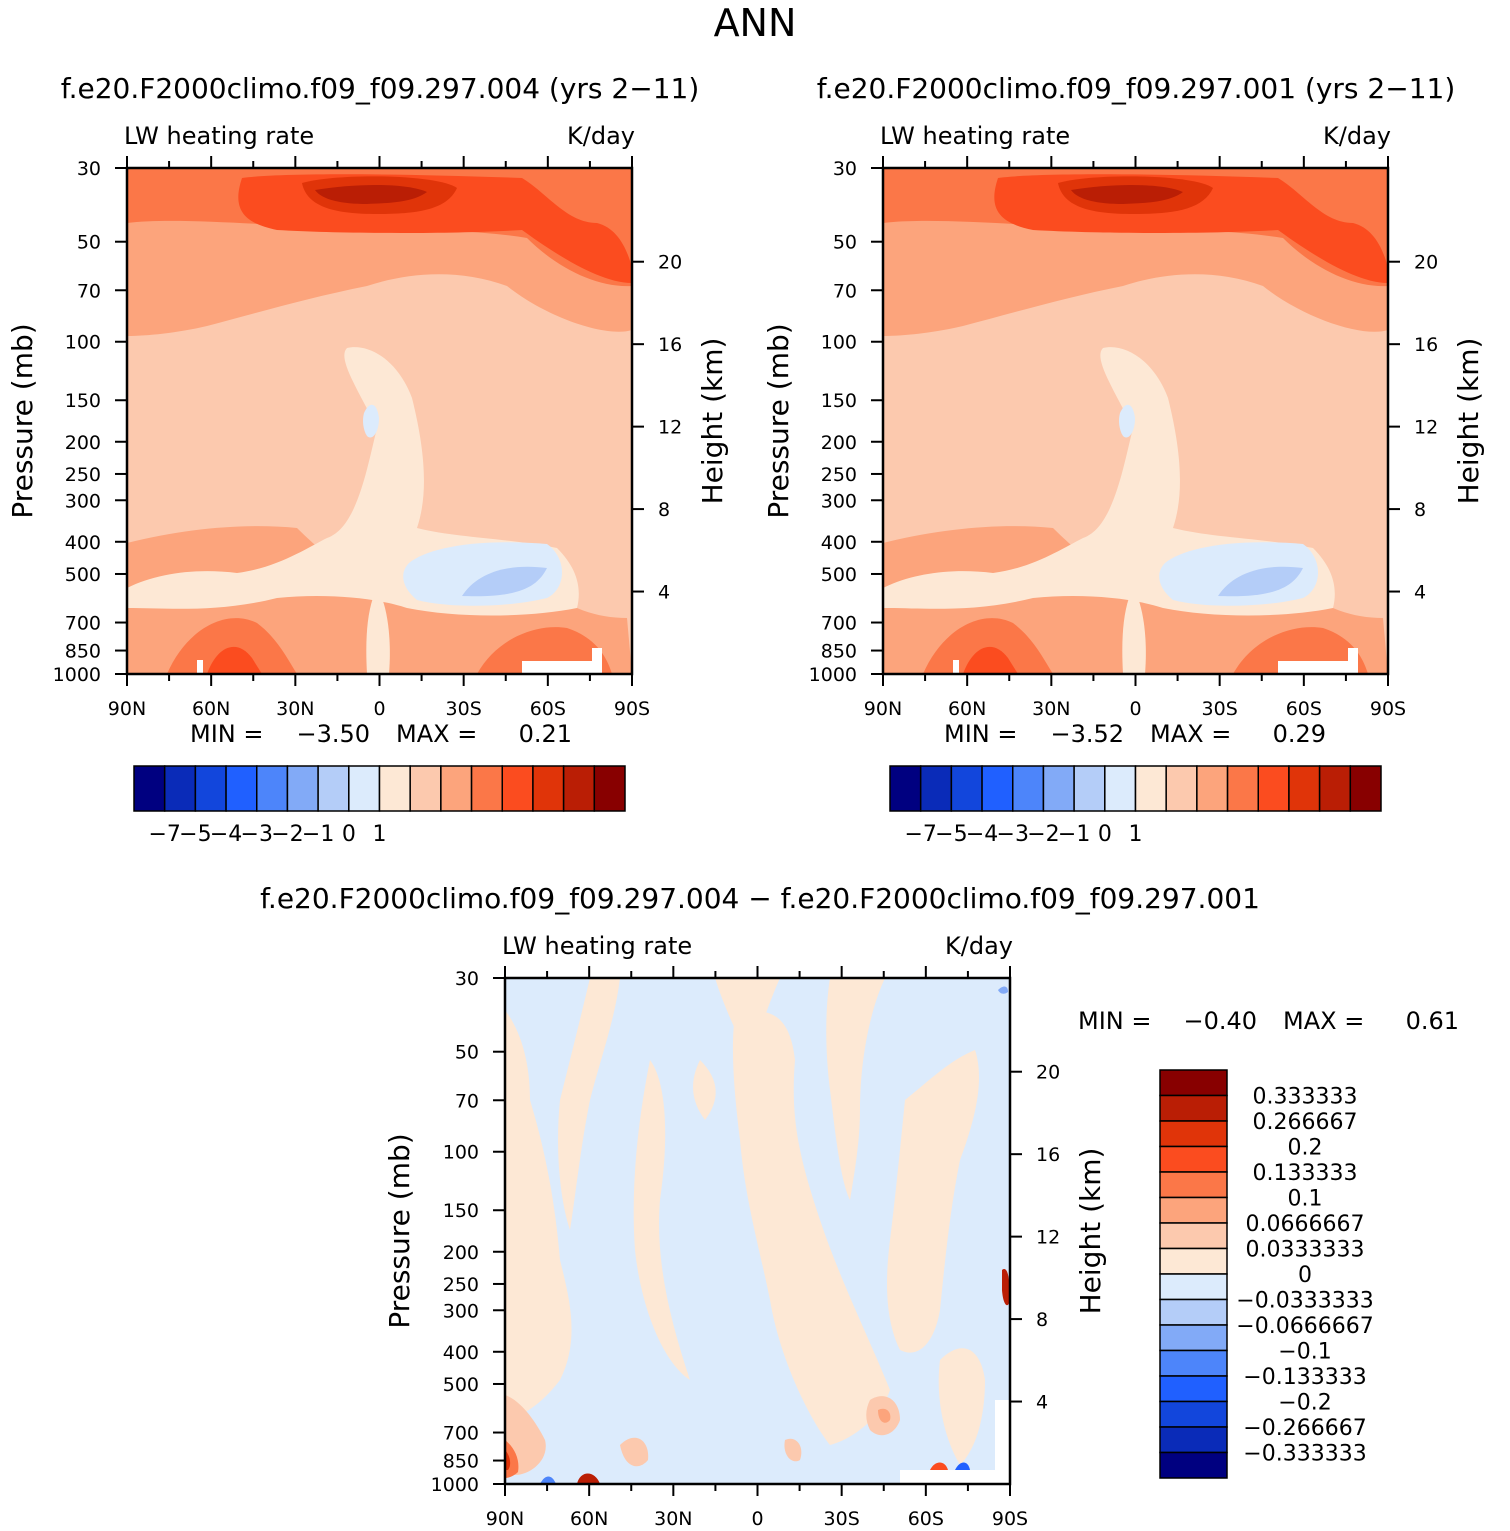  What do you see at coordinates (1304, 1454) in the screenshot?
I see `colorbar-label: −0.333333` at bounding box center [1304, 1454].